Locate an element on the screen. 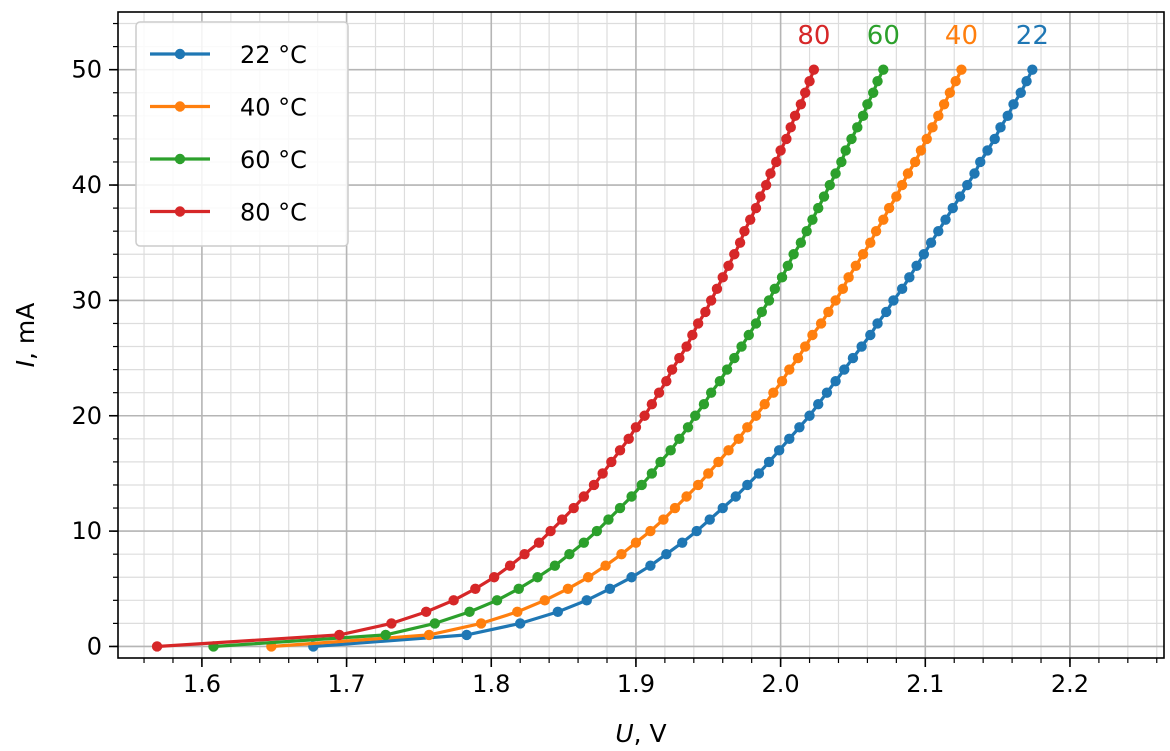 The image size is (1170, 751). x-tick-label: 1.9 is located at coordinates (636, 684).